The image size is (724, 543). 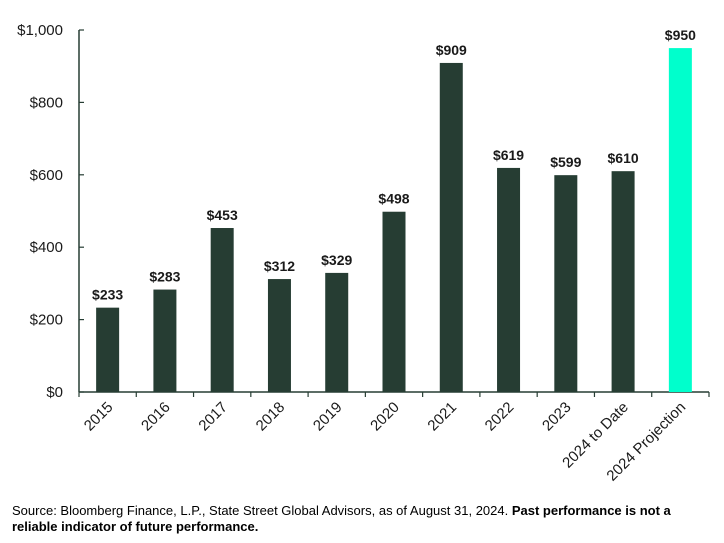 I want to click on bar-2019, so click(x=337, y=332).